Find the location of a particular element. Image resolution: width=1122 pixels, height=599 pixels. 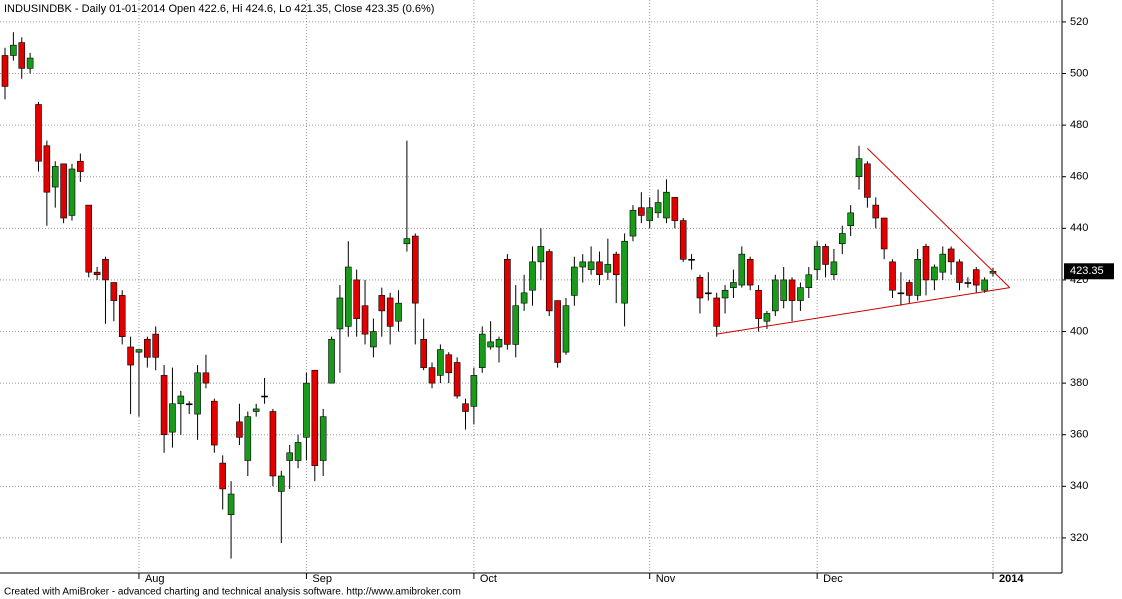

y-tick-label: 340 is located at coordinates (1079, 486).